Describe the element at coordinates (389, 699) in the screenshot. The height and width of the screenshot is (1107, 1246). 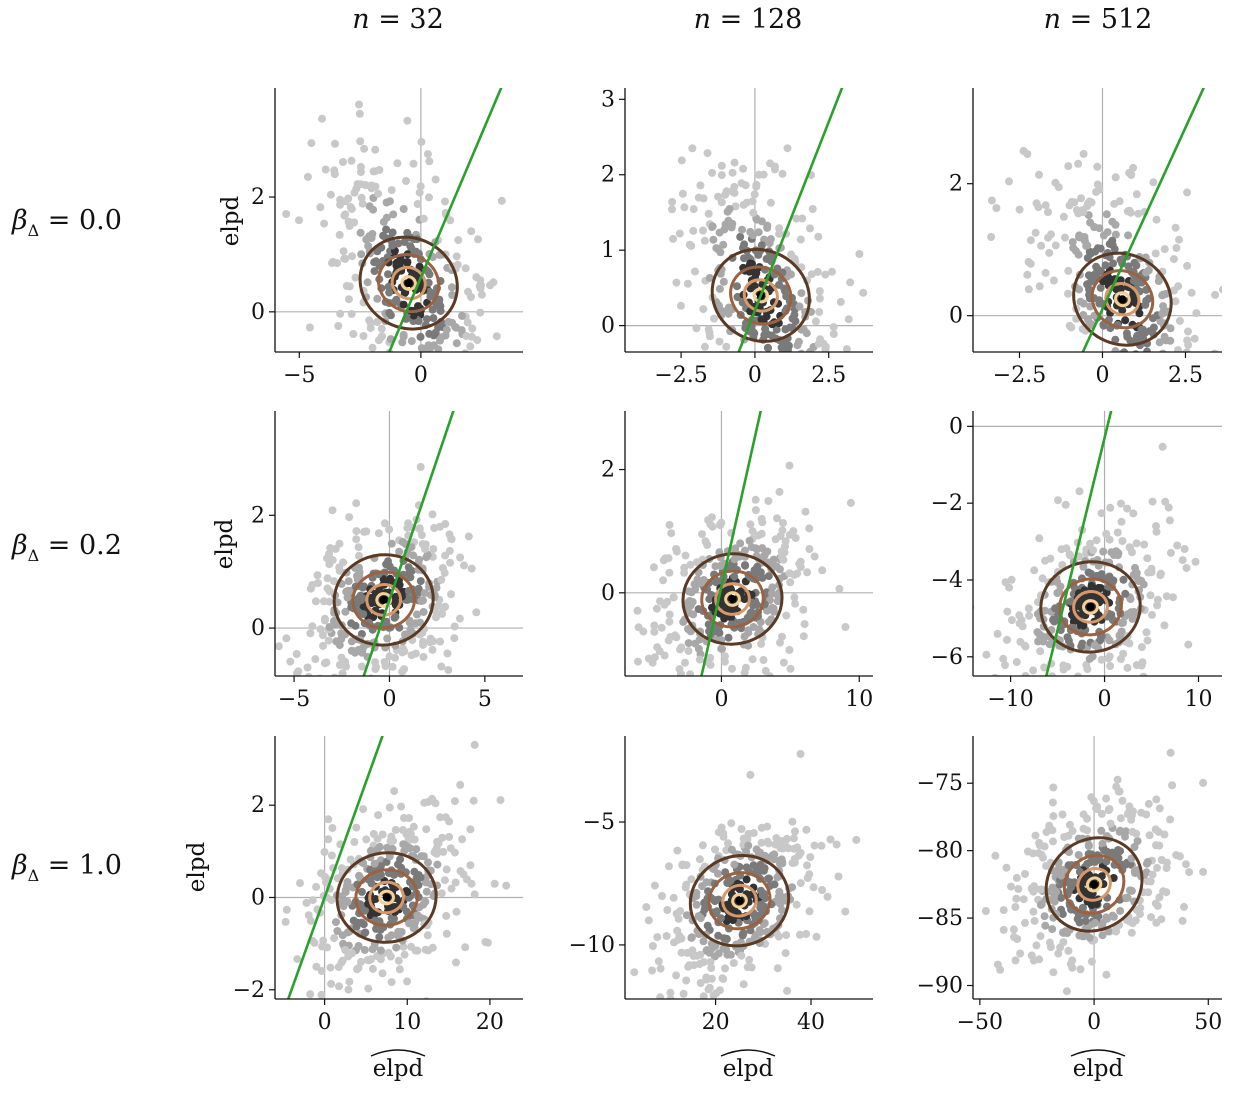
I see `x-tick-label: 0` at that location.